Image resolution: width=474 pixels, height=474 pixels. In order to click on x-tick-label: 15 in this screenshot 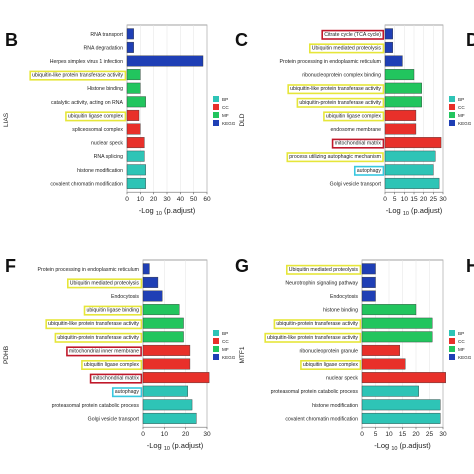, I will do `click(414, 199)`.